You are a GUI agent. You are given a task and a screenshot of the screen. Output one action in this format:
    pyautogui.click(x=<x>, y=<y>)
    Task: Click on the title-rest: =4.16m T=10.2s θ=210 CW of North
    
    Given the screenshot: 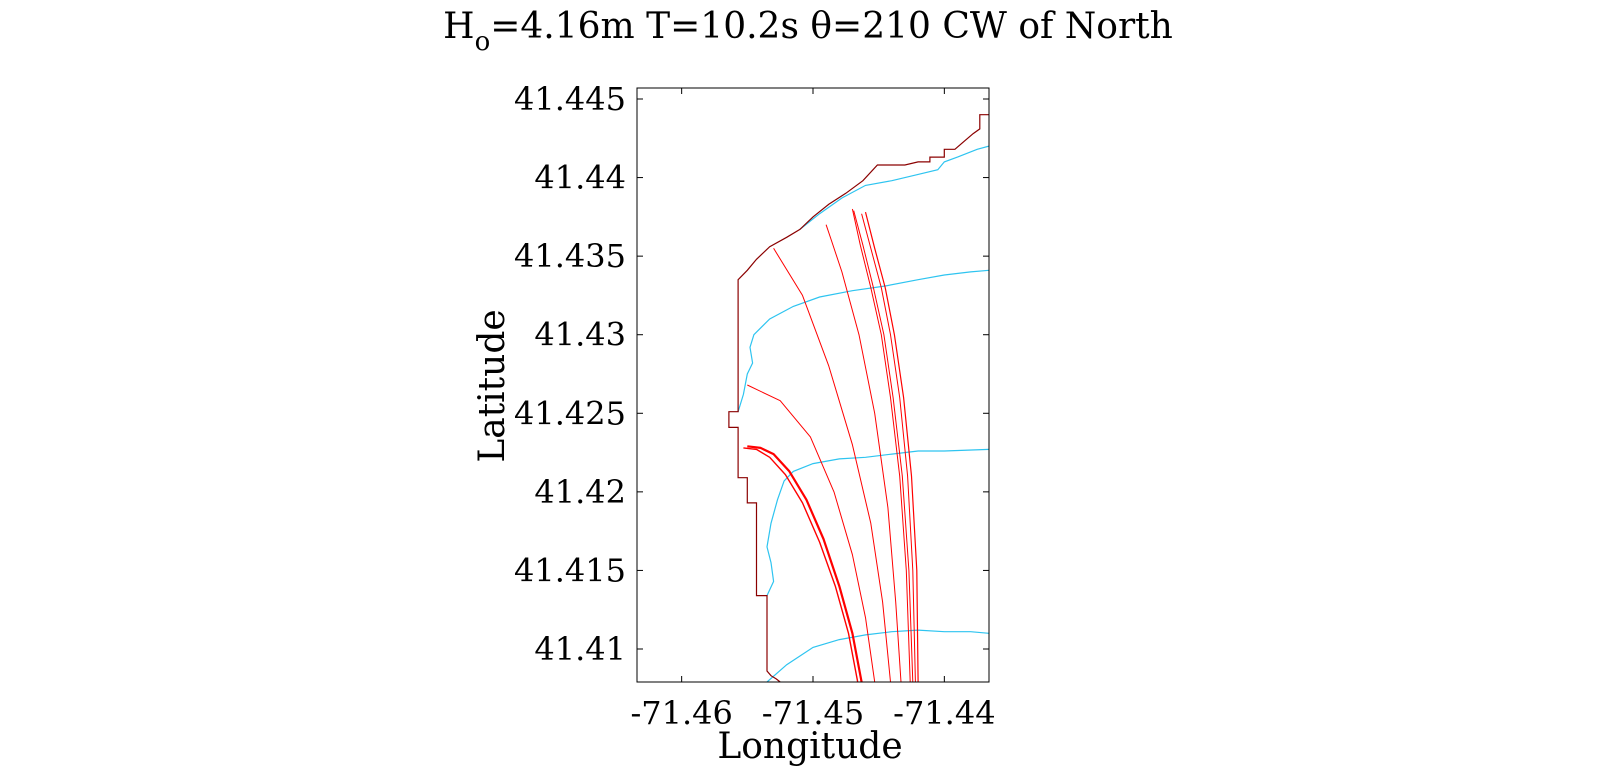 What is the action you would take?
    pyautogui.click(x=831, y=26)
    